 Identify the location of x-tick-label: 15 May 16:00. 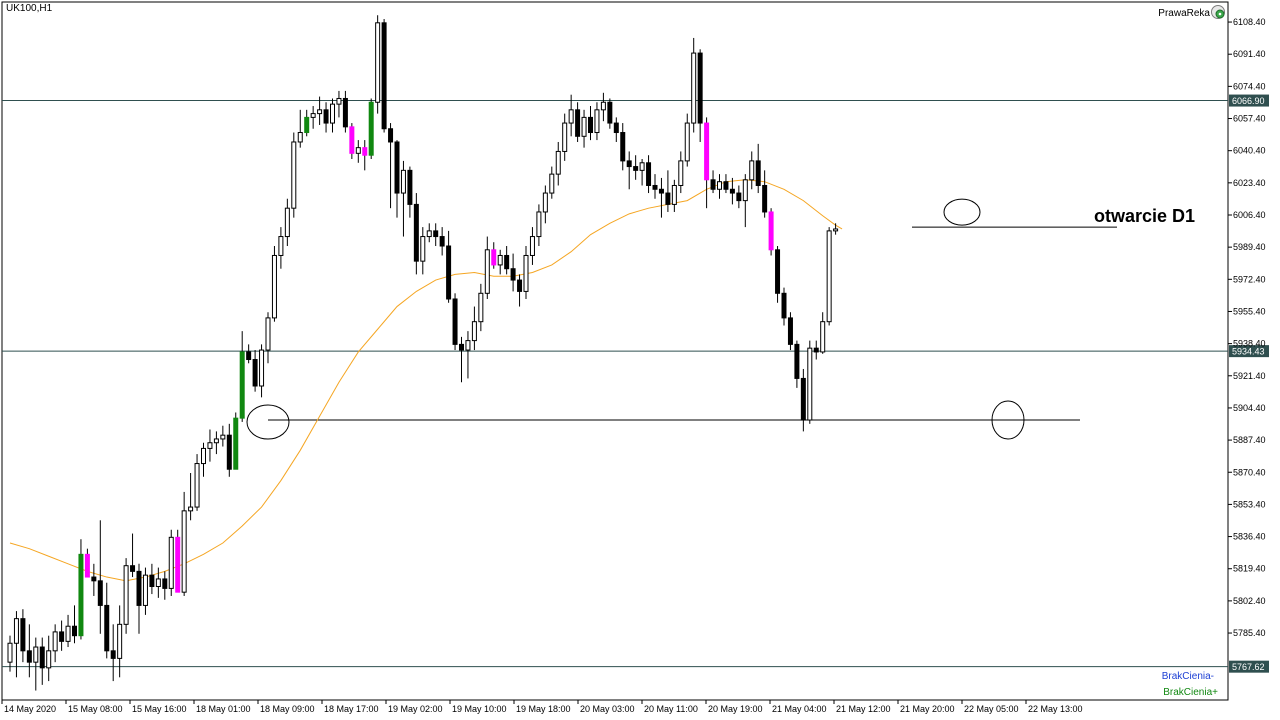
(159, 709).